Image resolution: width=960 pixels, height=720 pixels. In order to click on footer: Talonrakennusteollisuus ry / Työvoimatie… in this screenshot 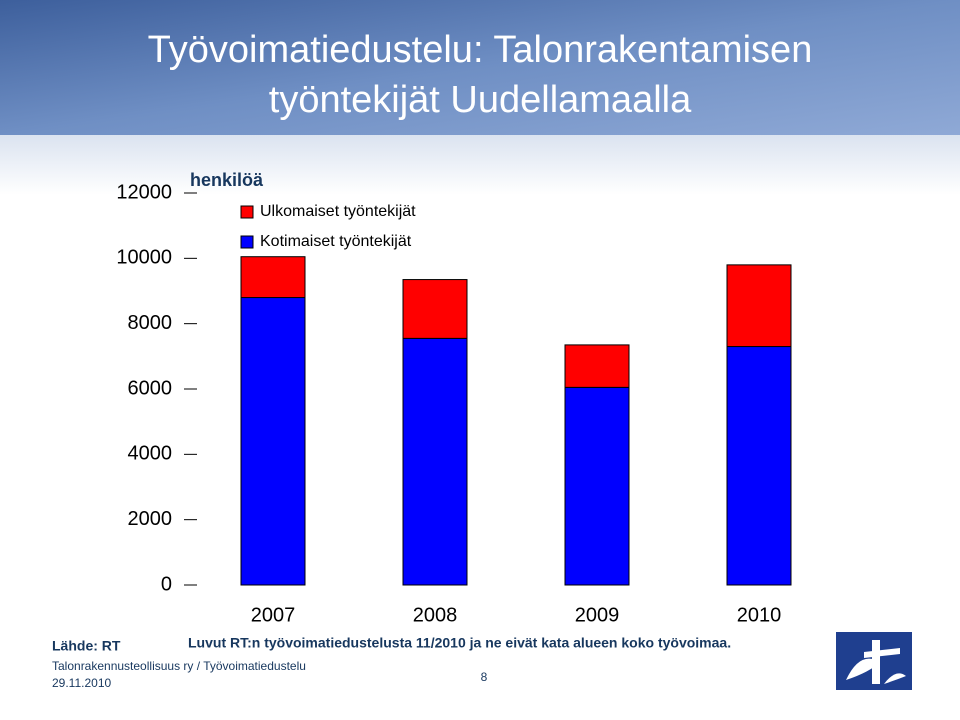, I will do `click(179, 666)`.